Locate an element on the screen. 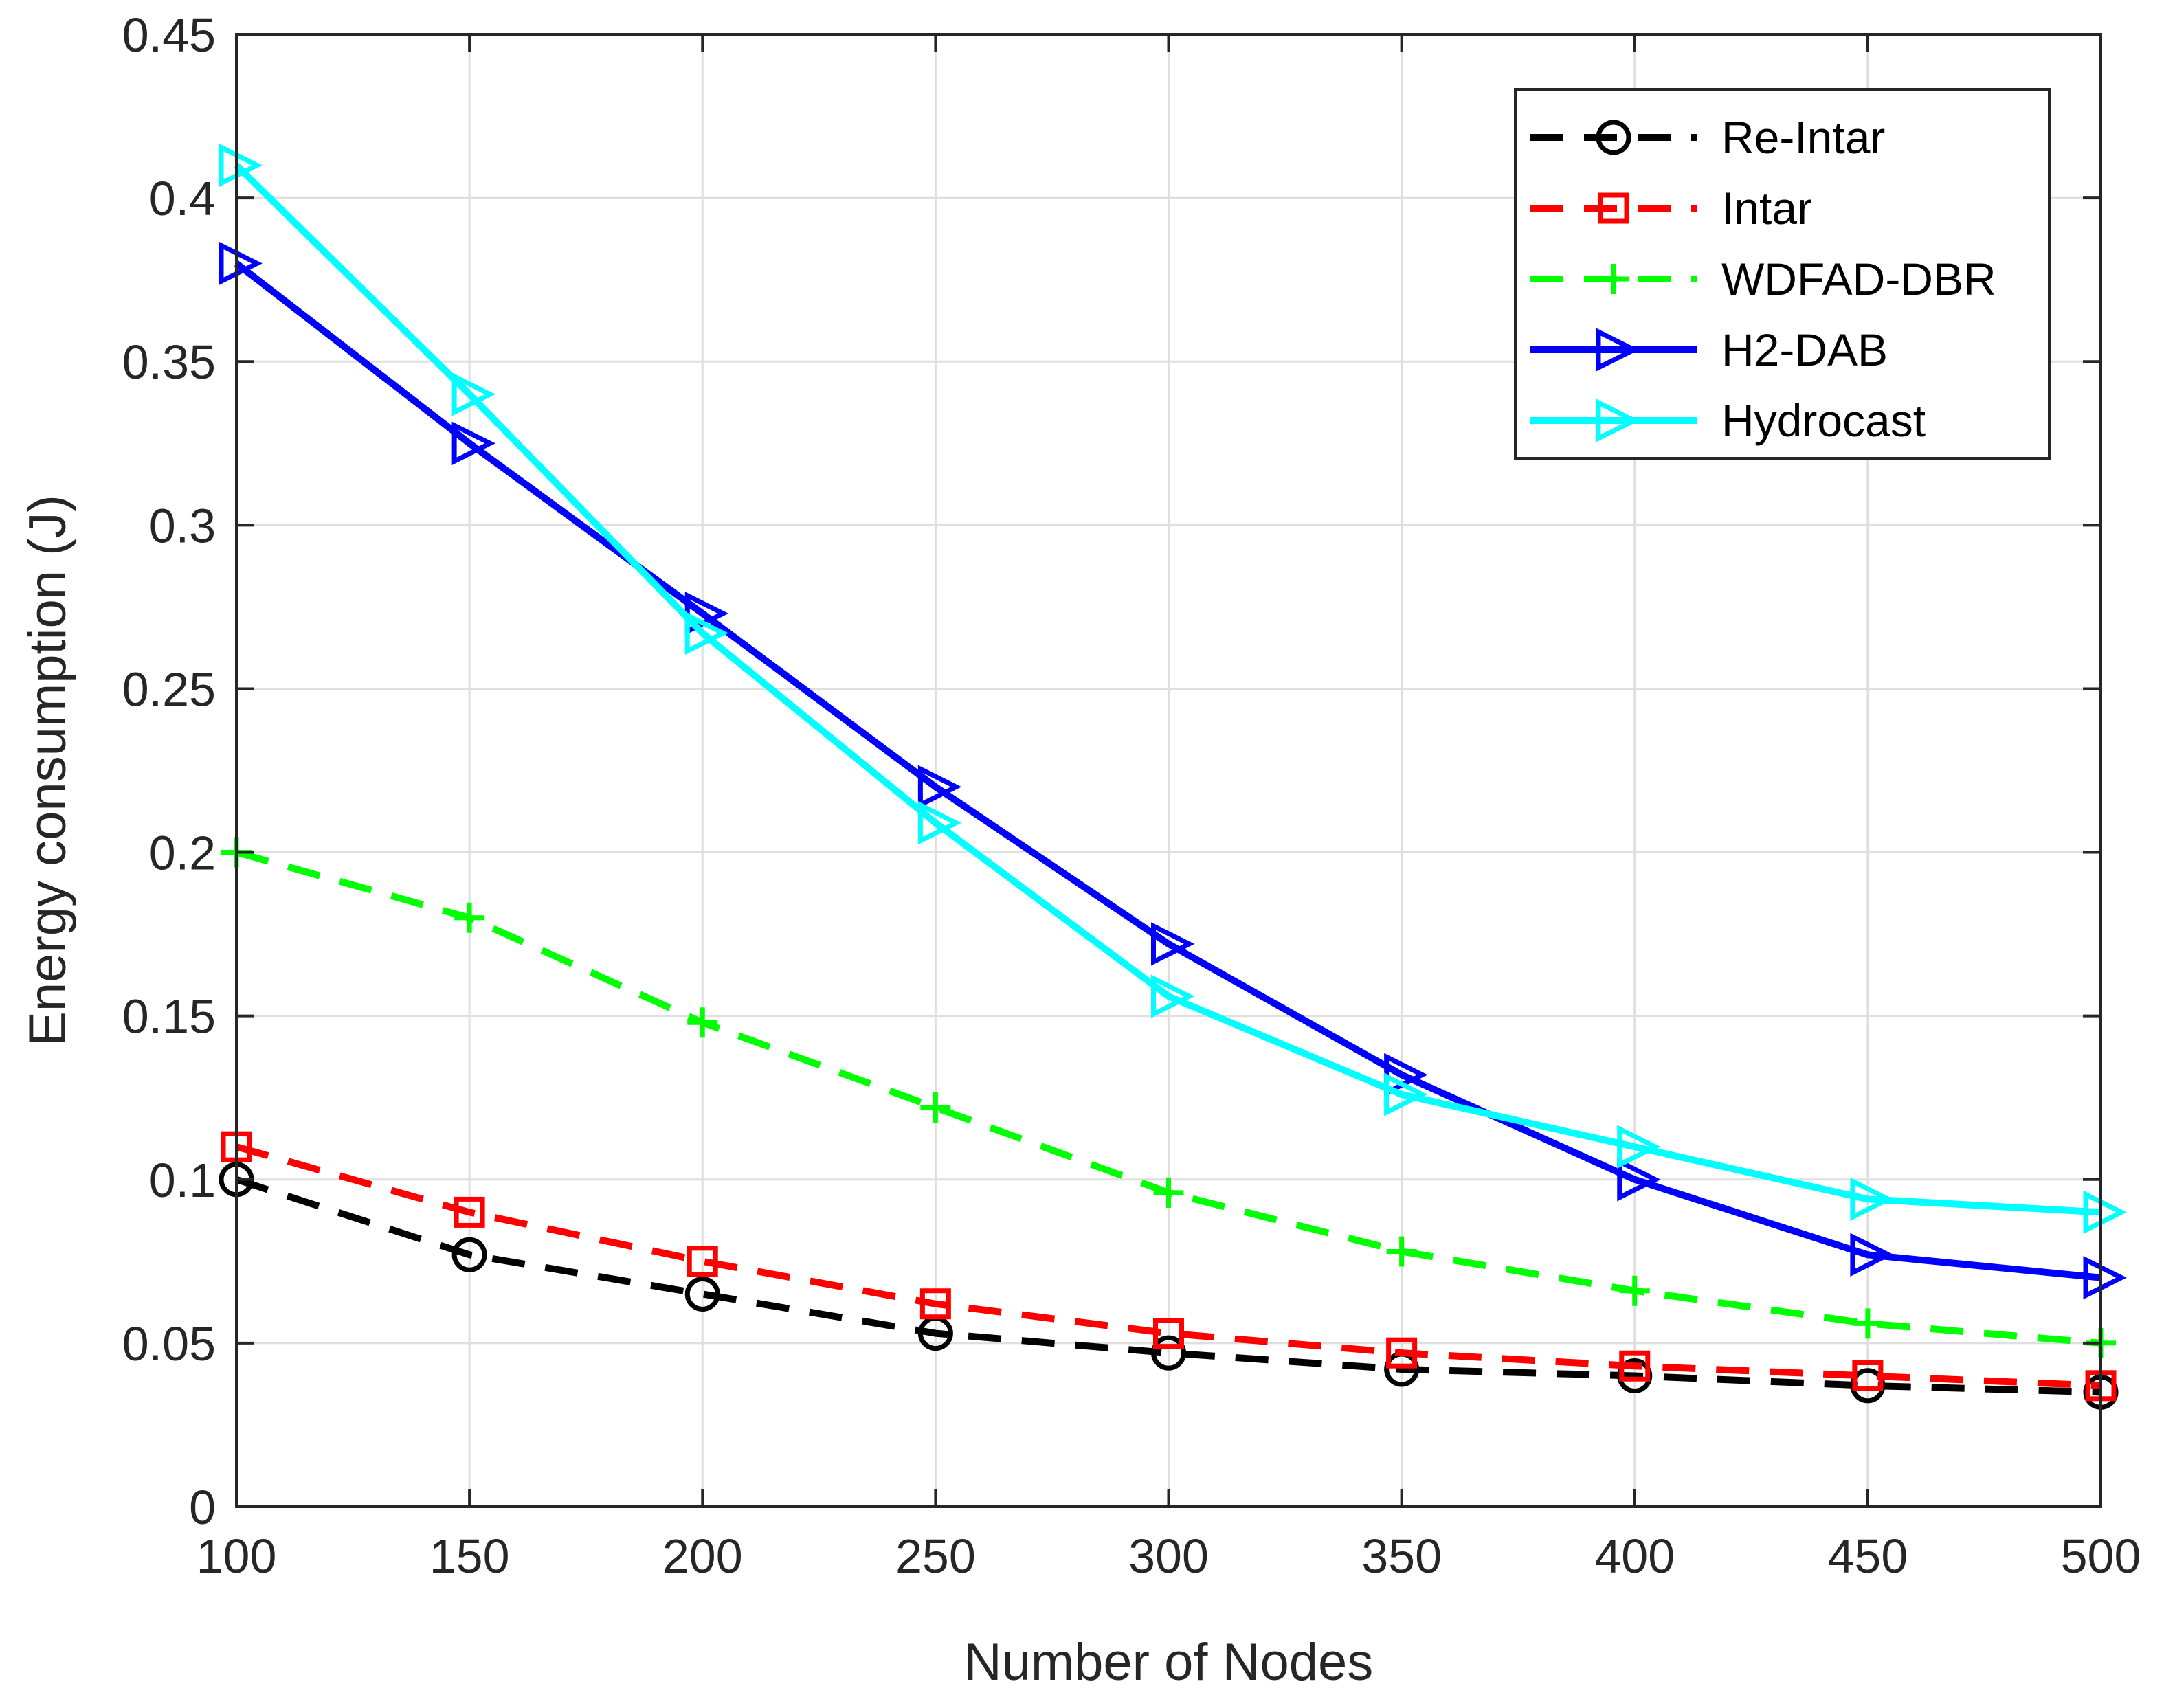 Image resolution: width=2164 pixels, height=1708 pixels. x-tick-label: 200 is located at coordinates (702, 1556).